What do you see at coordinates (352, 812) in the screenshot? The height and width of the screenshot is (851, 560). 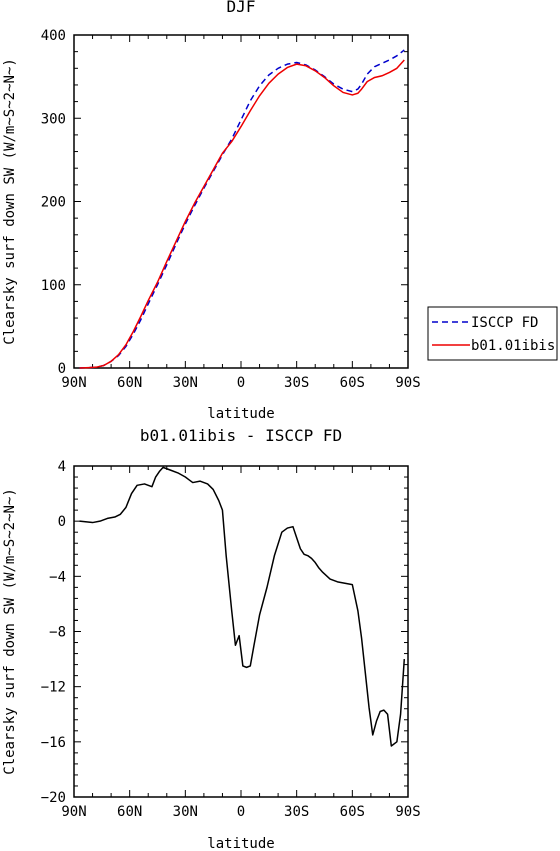 I see `bottom-x-tick-label: 60S` at bounding box center [352, 812].